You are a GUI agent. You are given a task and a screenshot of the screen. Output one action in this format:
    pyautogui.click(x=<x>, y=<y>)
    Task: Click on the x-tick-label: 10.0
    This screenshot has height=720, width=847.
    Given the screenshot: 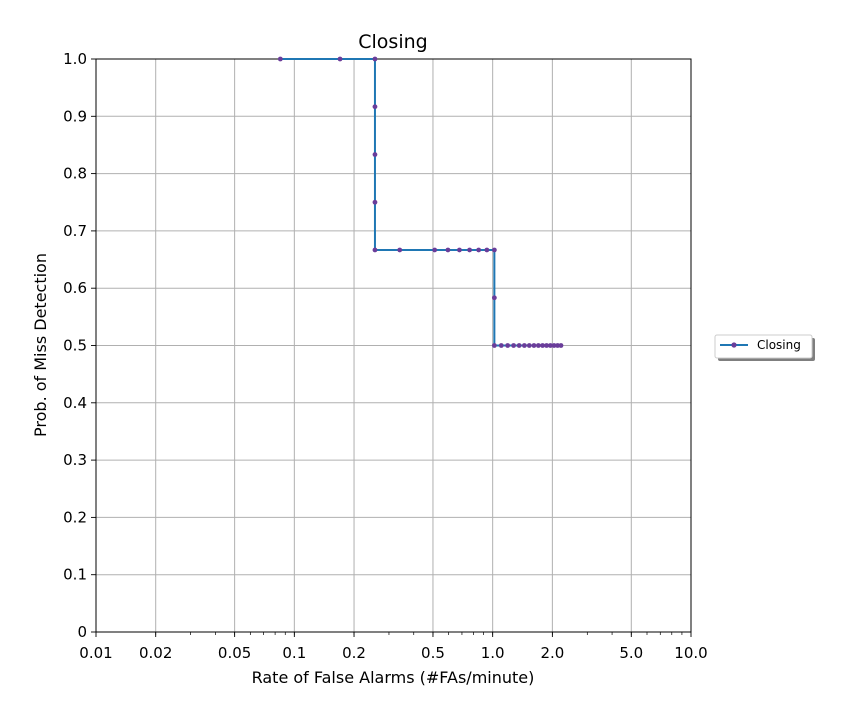 What is the action you would take?
    pyautogui.click(x=690, y=653)
    